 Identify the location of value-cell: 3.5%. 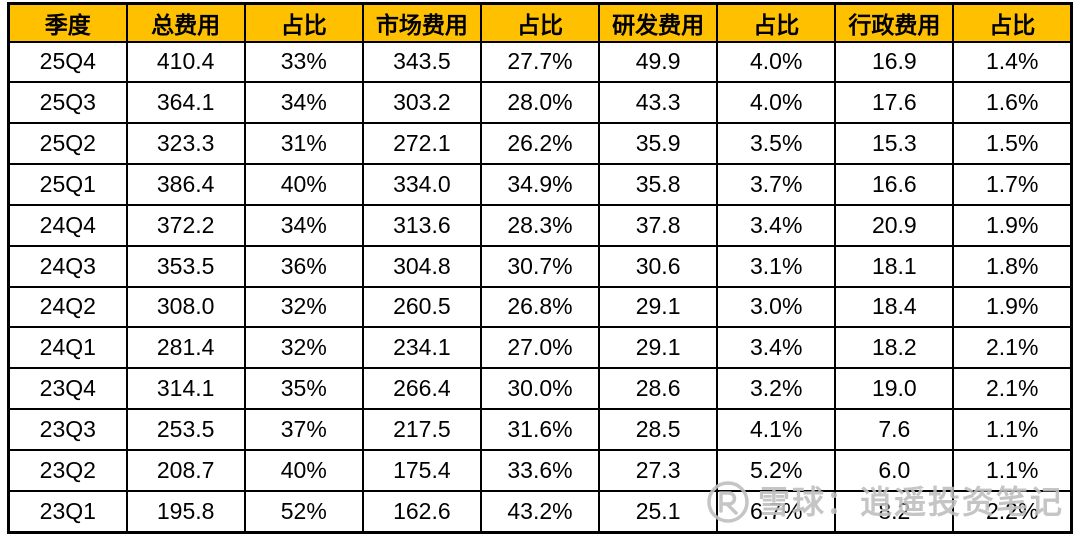
(776, 144).